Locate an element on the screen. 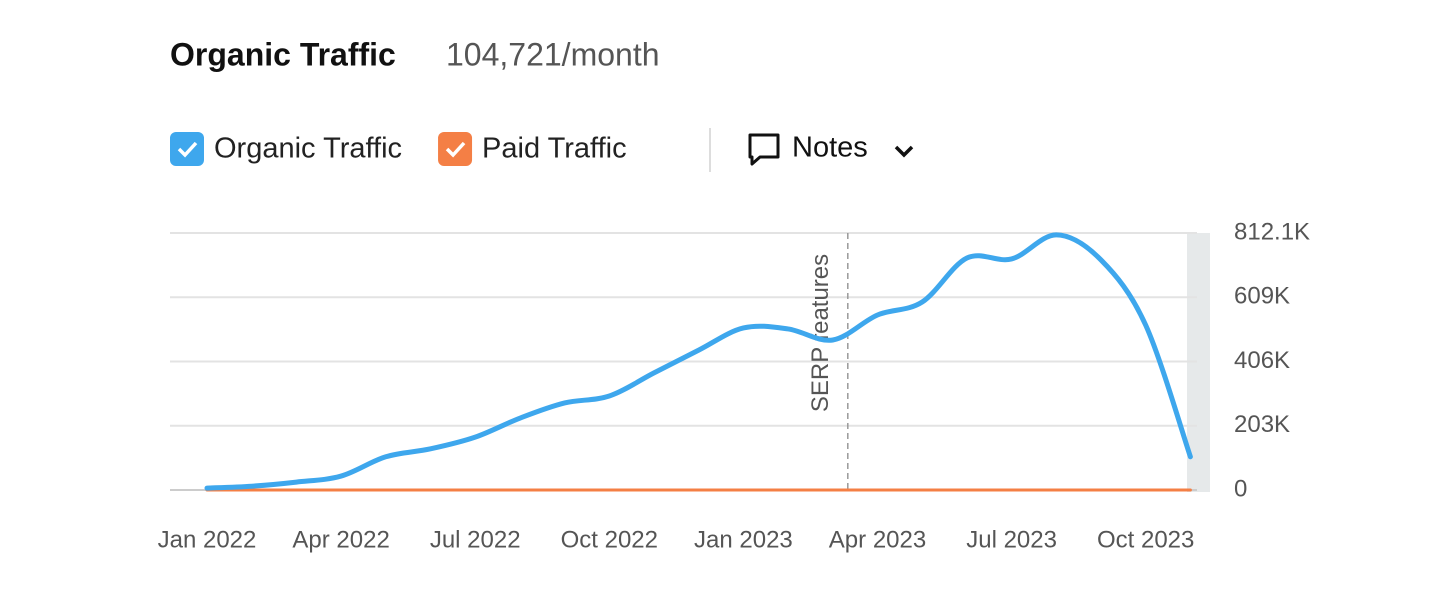 This screenshot has width=1450, height=600. x-tick-label: Jul 2022 is located at coordinates (475, 539).